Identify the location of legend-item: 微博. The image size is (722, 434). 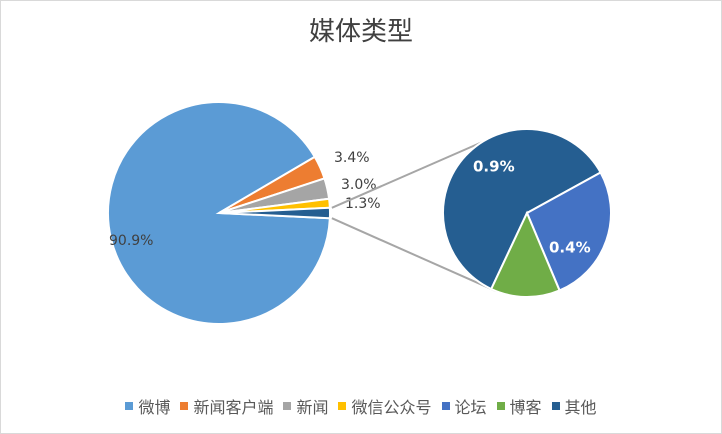
(147, 406).